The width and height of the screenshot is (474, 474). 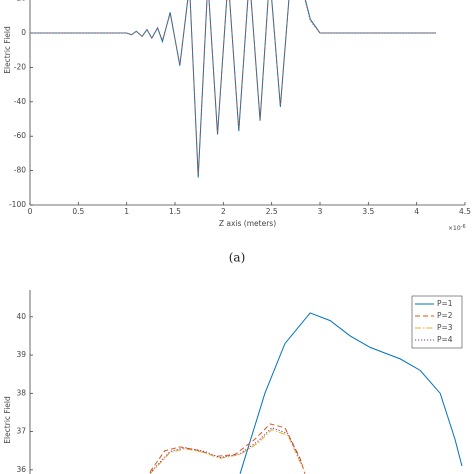 What do you see at coordinates (20, 170) in the screenshot?
I see `y-tick-label: -80` at bounding box center [20, 170].